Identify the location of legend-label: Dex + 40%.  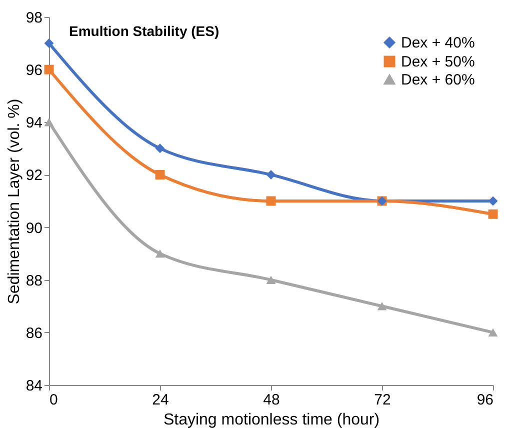
(438, 43).